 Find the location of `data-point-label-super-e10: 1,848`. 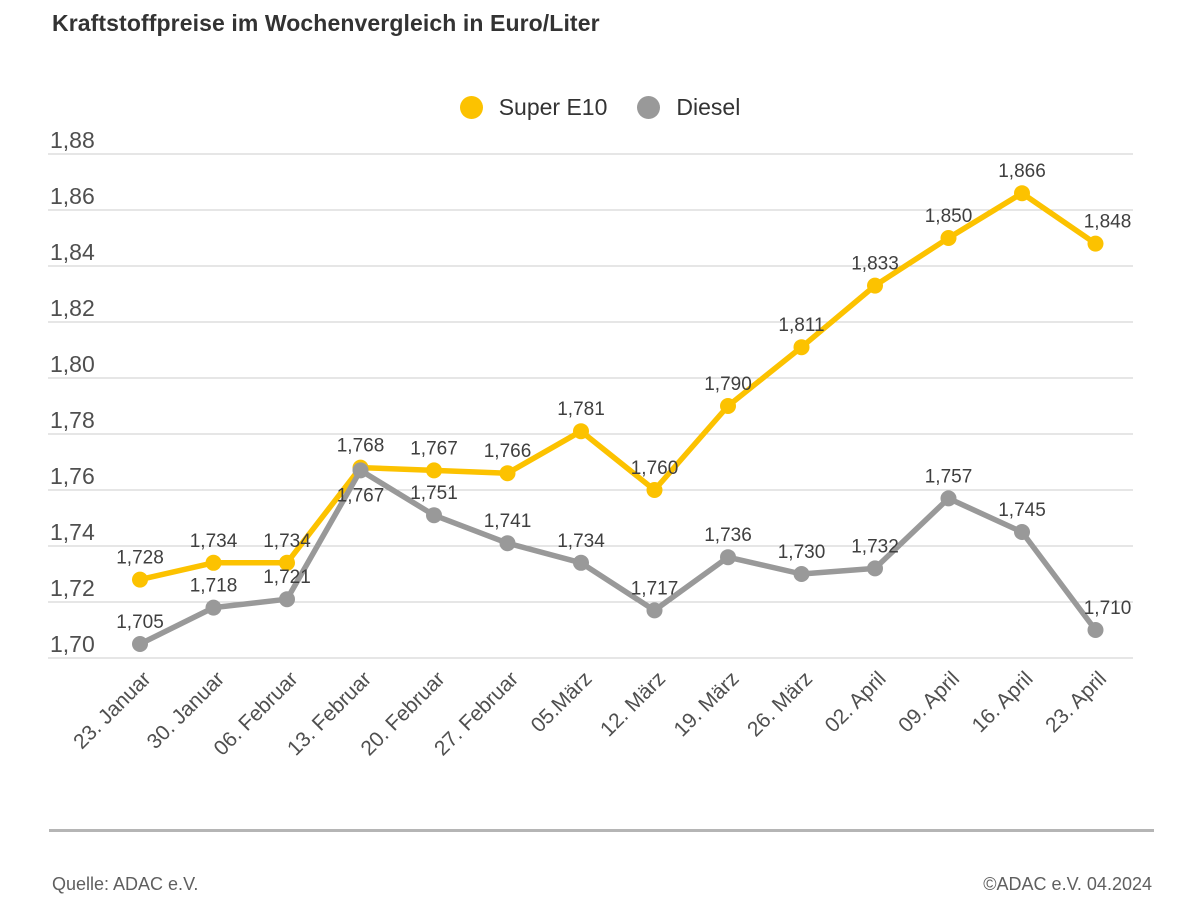

data-point-label-super-e10: 1,848 is located at coordinates (1108, 222).